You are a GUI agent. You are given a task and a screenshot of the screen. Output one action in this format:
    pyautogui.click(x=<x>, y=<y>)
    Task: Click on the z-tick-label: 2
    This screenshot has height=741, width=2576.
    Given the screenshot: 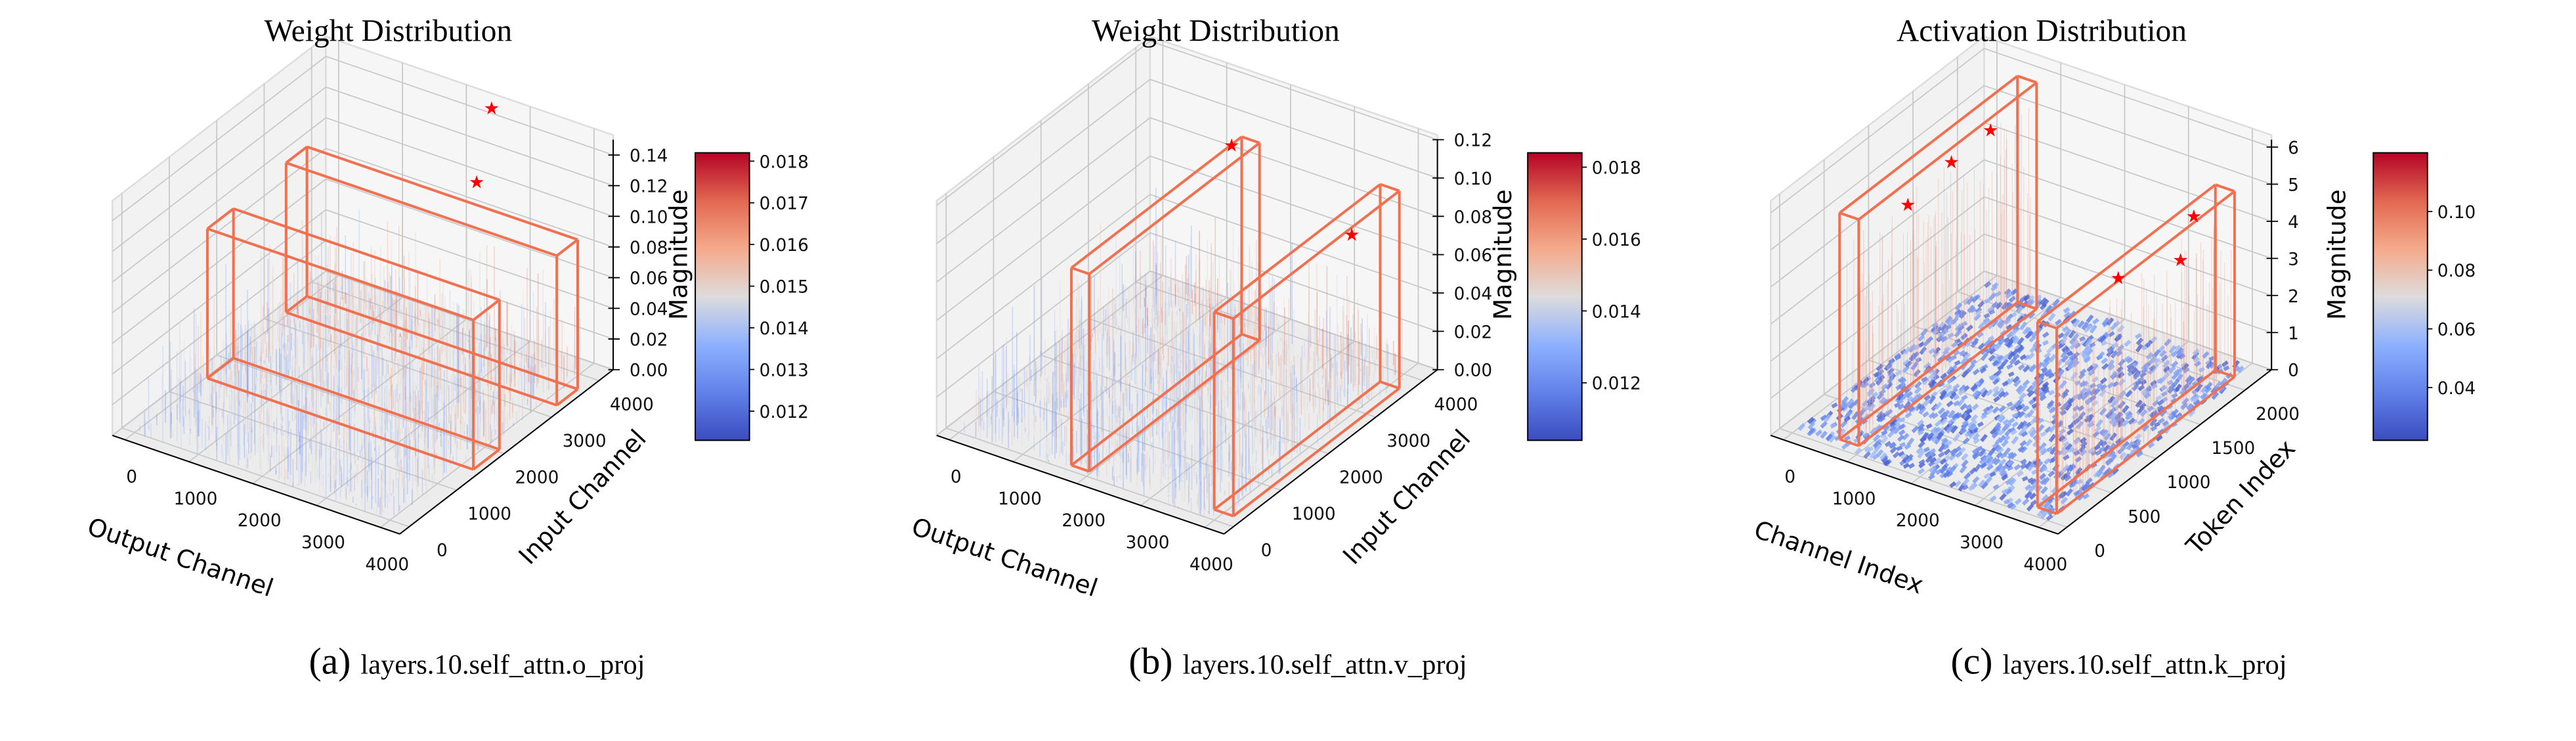 What is the action you would take?
    pyautogui.click(x=2293, y=297)
    